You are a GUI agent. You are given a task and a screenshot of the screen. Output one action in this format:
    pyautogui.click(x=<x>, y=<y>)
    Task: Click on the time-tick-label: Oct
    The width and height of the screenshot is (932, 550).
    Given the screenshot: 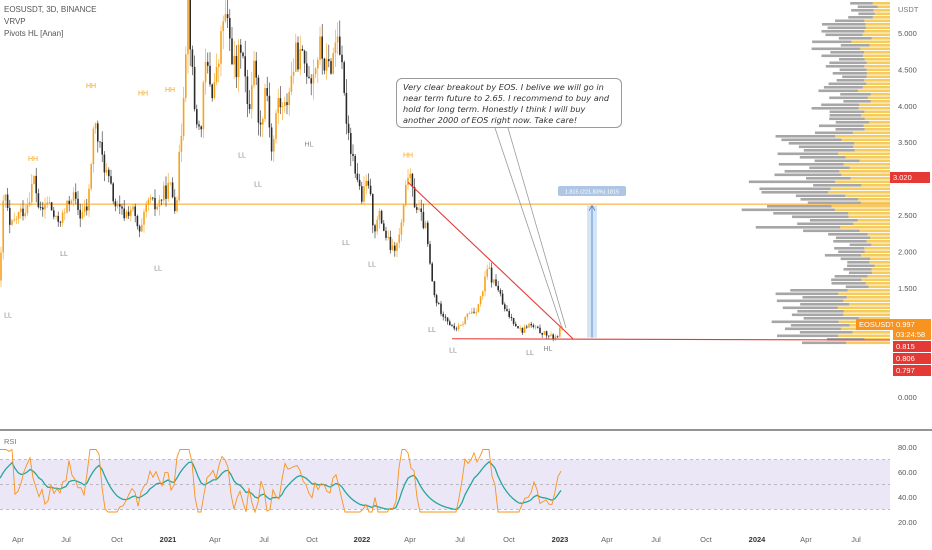 What is the action you would take?
    pyautogui.click(x=117, y=539)
    